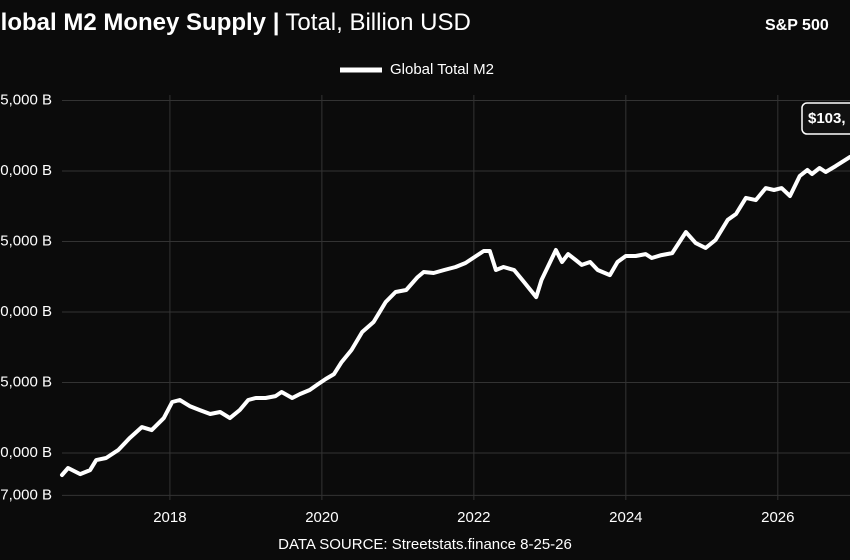 This screenshot has width=850, height=560. What do you see at coordinates (26, 452) in the screenshot?
I see `y-tick-label: 80,000 B` at bounding box center [26, 452].